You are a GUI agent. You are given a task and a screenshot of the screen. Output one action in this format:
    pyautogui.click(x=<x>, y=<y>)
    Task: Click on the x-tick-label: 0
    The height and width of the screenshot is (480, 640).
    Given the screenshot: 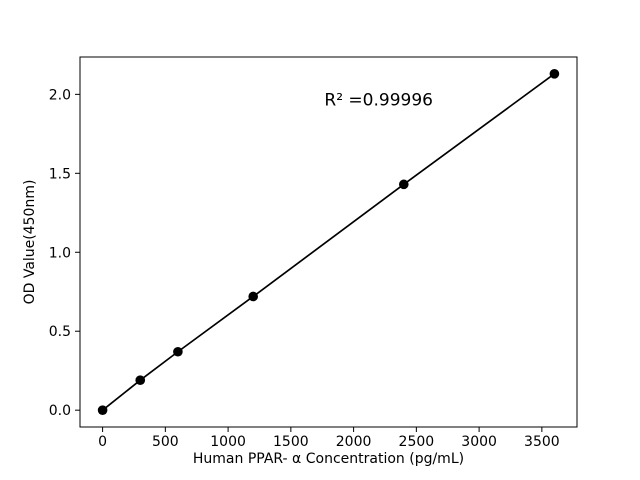 What is the action you would take?
    pyautogui.click(x=102, y=442)
    